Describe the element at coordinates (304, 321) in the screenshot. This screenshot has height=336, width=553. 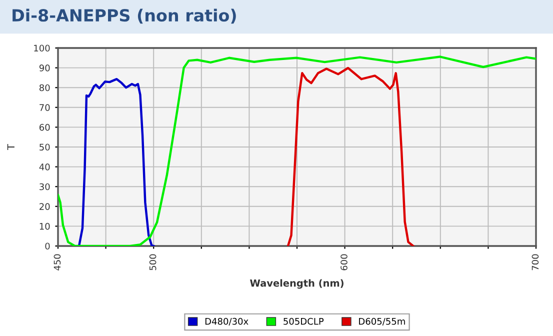
I see `legend-label: 505DCLP` at that location.